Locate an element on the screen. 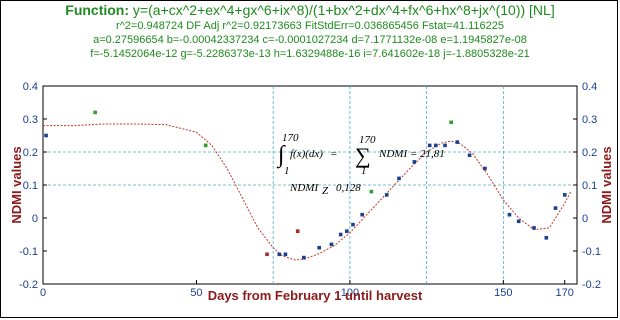 The width and height of the screenshot is (620, 320). ndmi-z-label: NDMI is located at coordinates (304, 188).